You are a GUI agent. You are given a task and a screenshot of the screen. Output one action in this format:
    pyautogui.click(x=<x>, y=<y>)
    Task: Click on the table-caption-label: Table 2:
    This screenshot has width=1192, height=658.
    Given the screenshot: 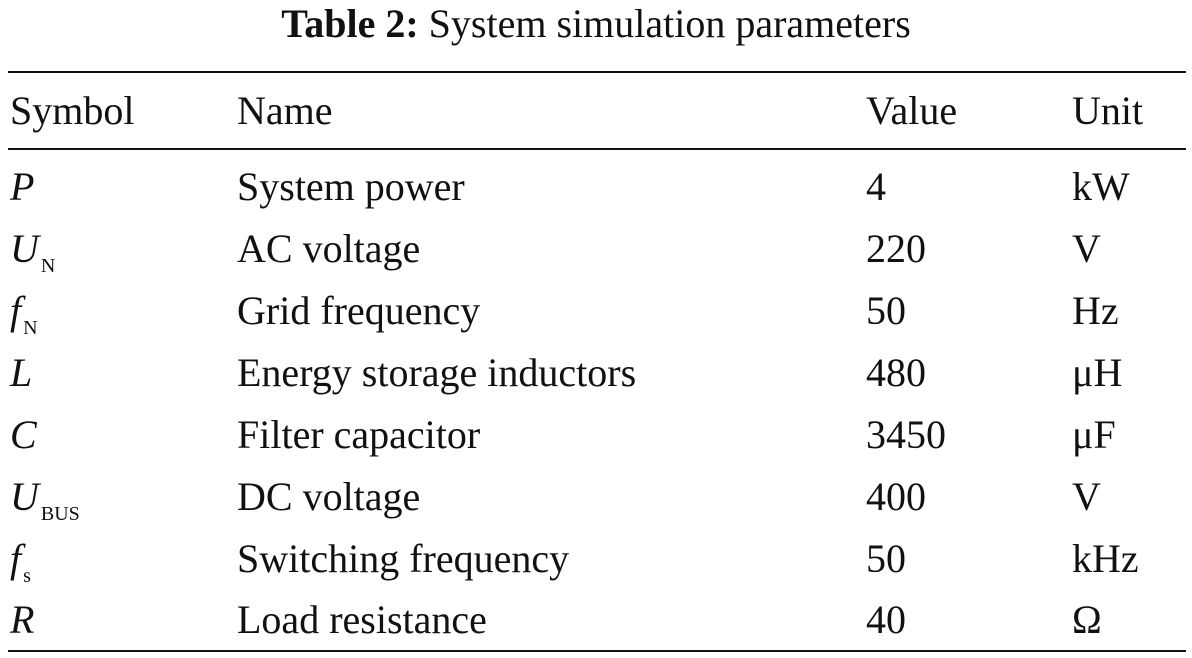 What is the action you would take?
    pyautogui.click(x=350, y=23)
    